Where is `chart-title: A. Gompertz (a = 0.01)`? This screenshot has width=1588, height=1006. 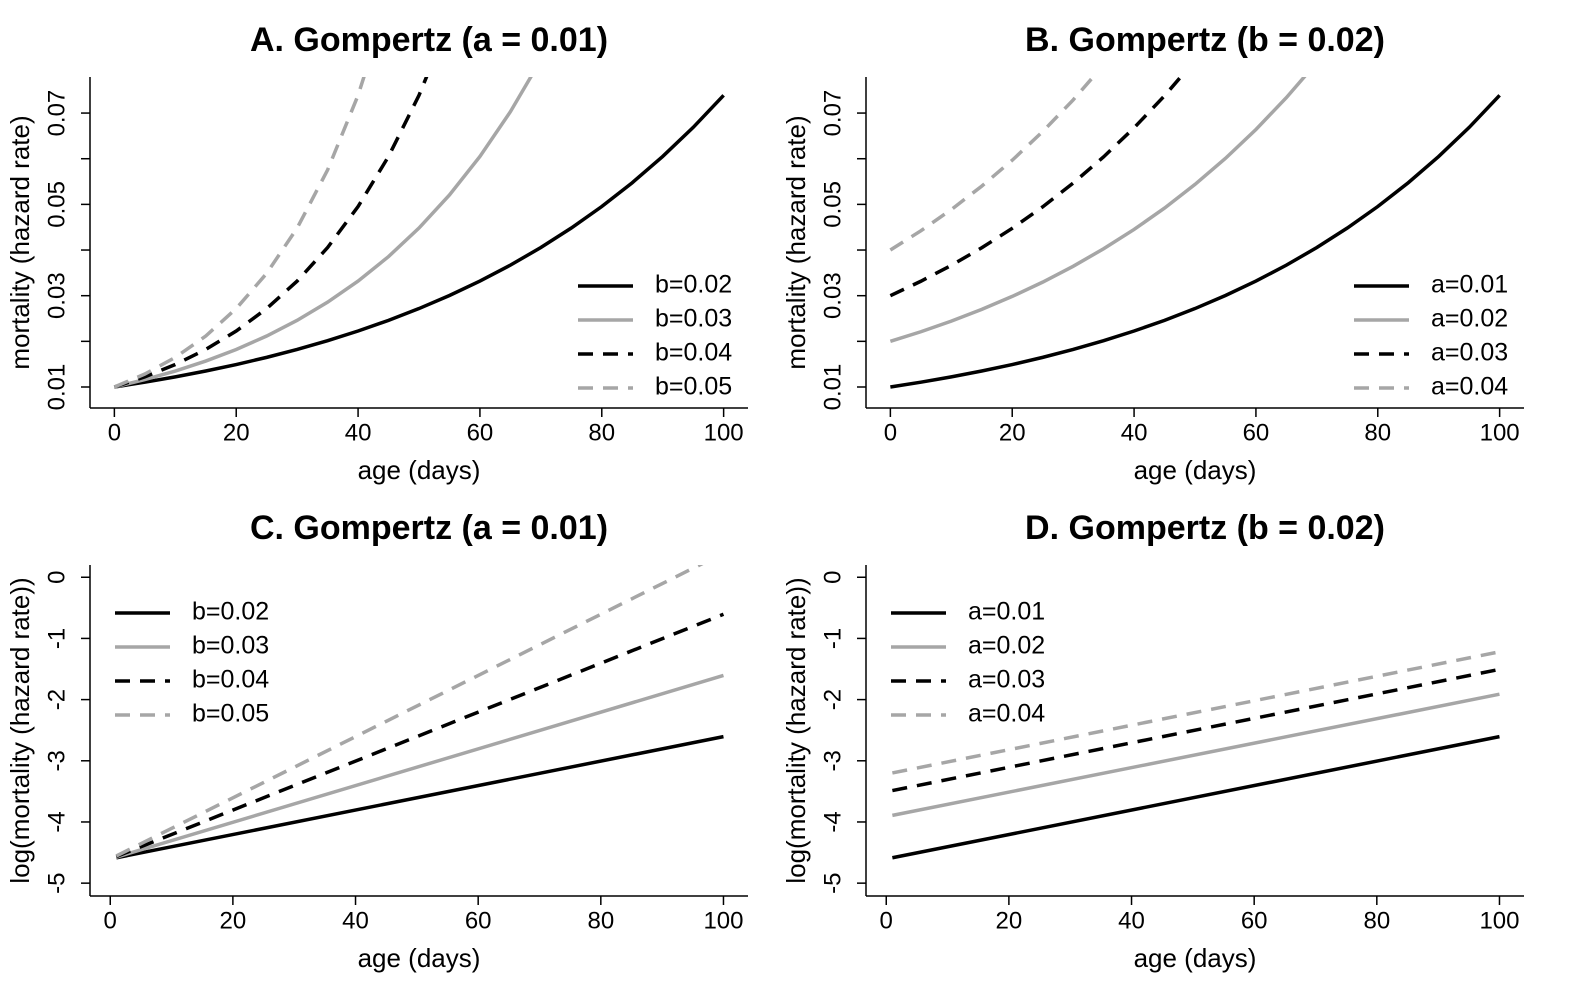 chart-title: A. Gompertz (a = 0.01) is located at coordinates (429, 40).